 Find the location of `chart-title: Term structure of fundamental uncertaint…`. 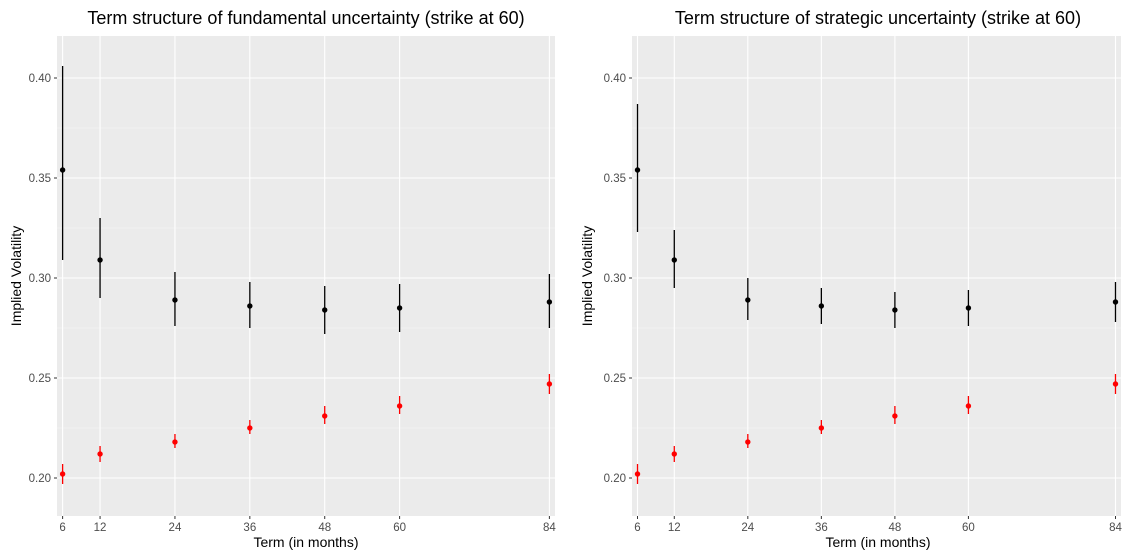

chart-title: Term structure of fundamental uncertaint… is located at coordinates (305, 18).